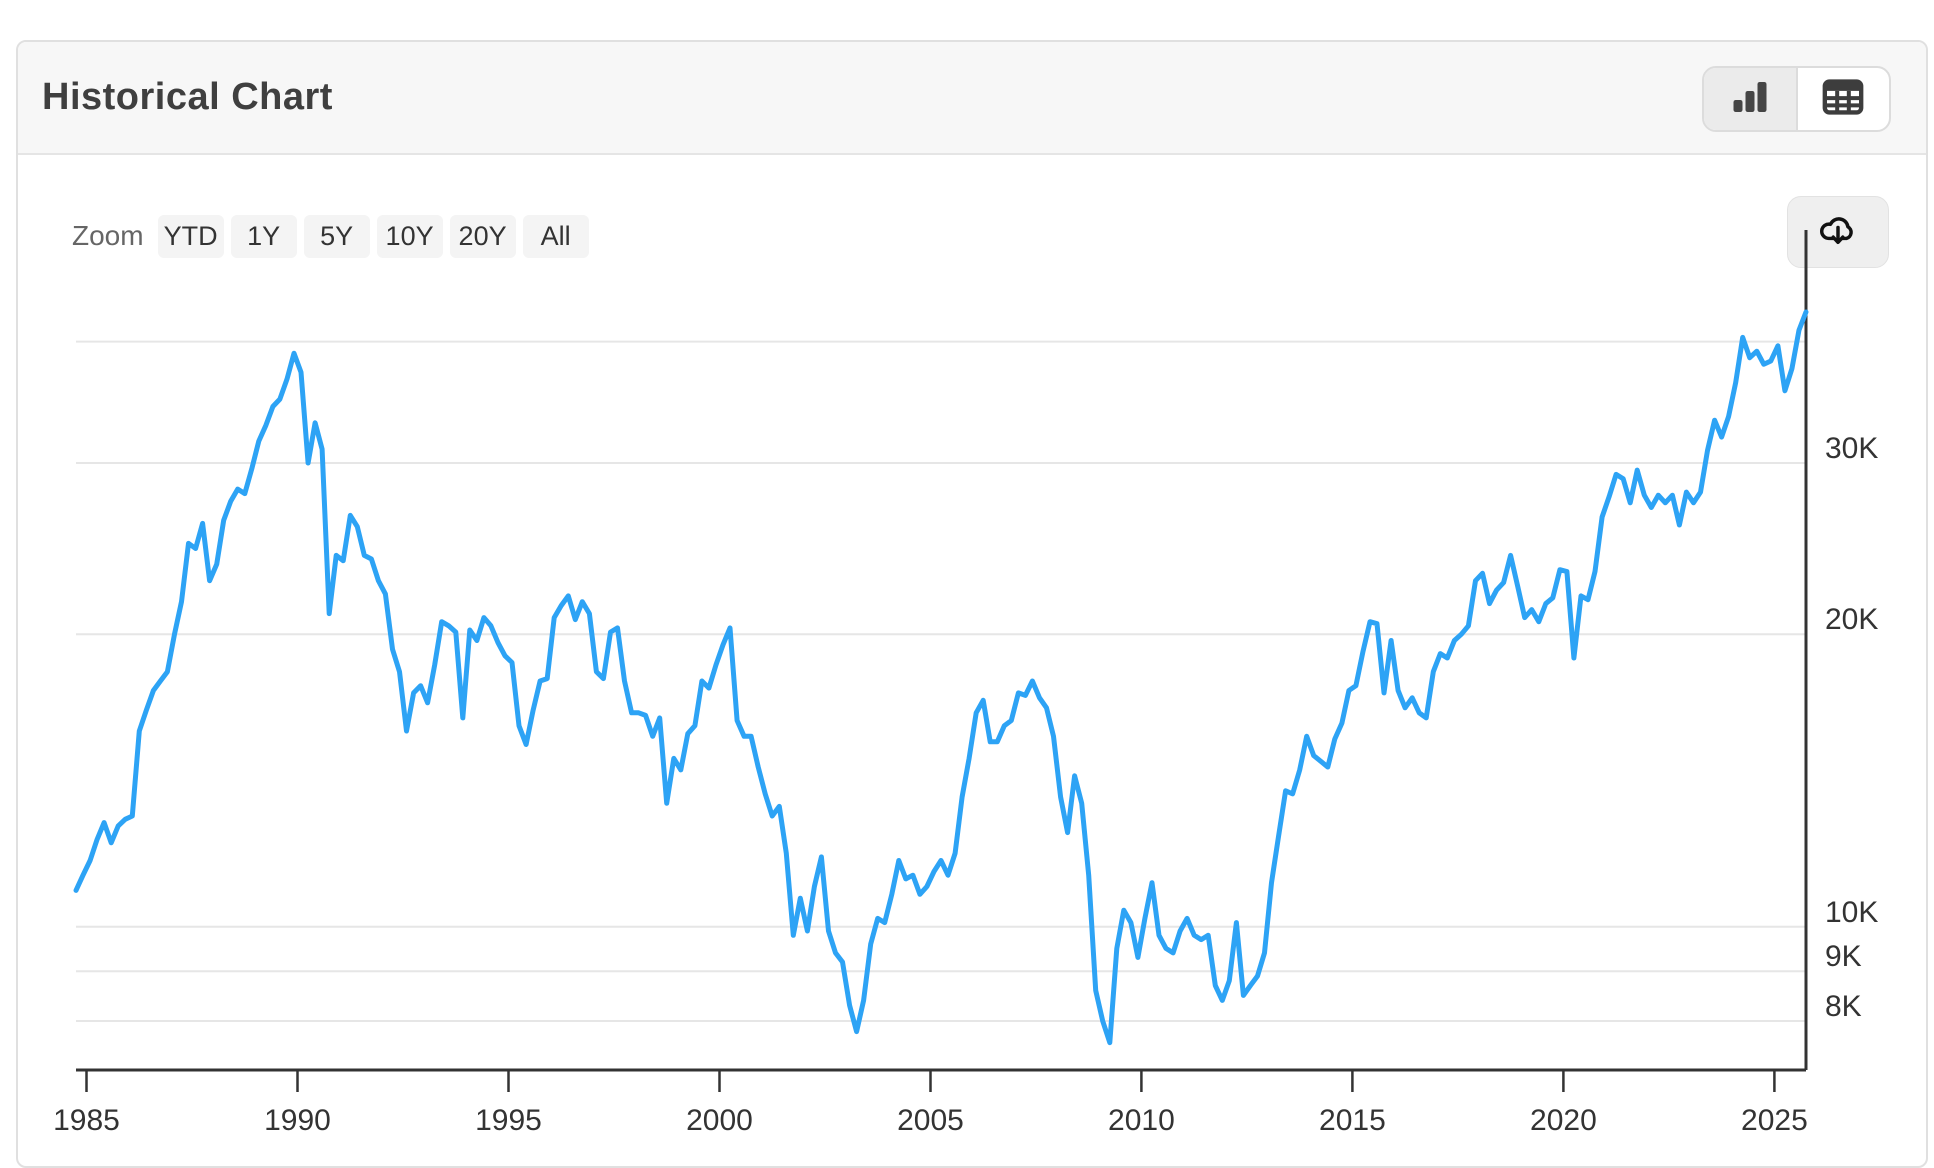 The width and height of the screenshot is (1934, 1168). I want to click on view-toggle-group, so click(1796, 99).